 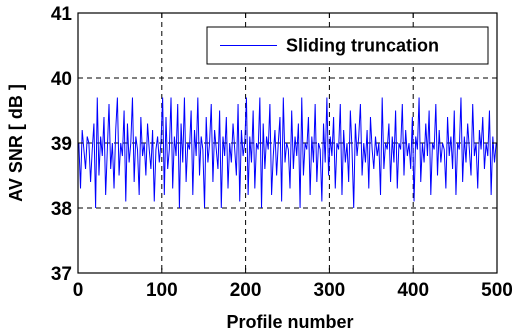 I want to click on legend: Sliding truncation, so click(x=347, y=45).